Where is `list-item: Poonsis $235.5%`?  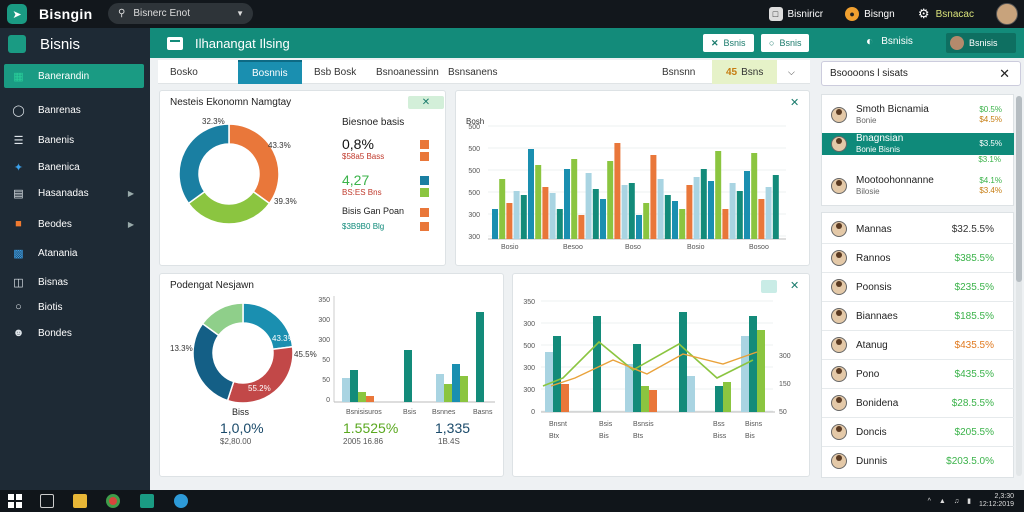
list-item: Poonsis $235.5% is located at coordinates (918, 287).